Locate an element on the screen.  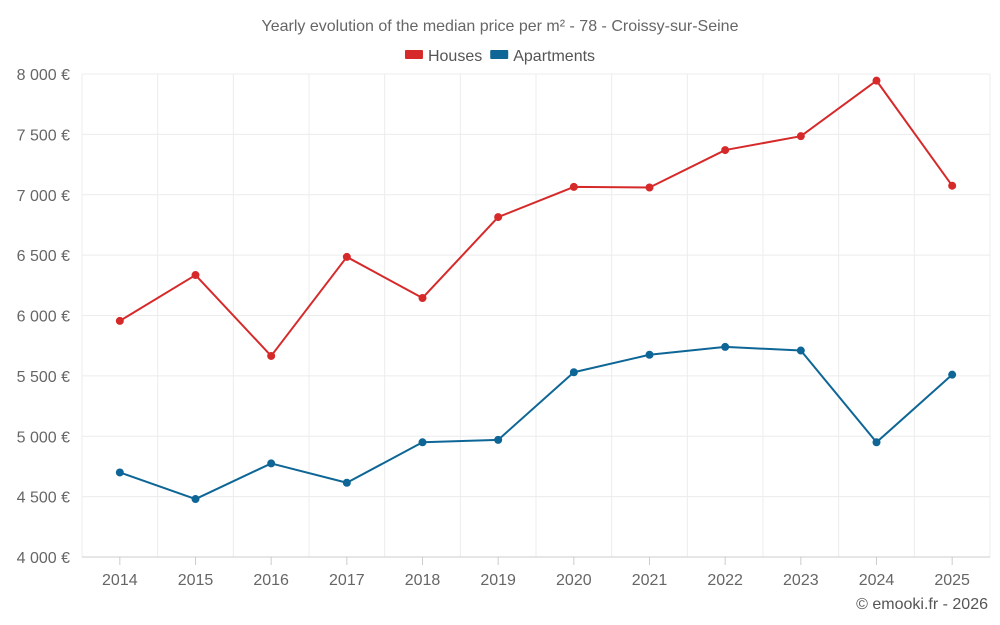
y-tick-label-4500: 4 500 € is located at coordinates (43, 498).